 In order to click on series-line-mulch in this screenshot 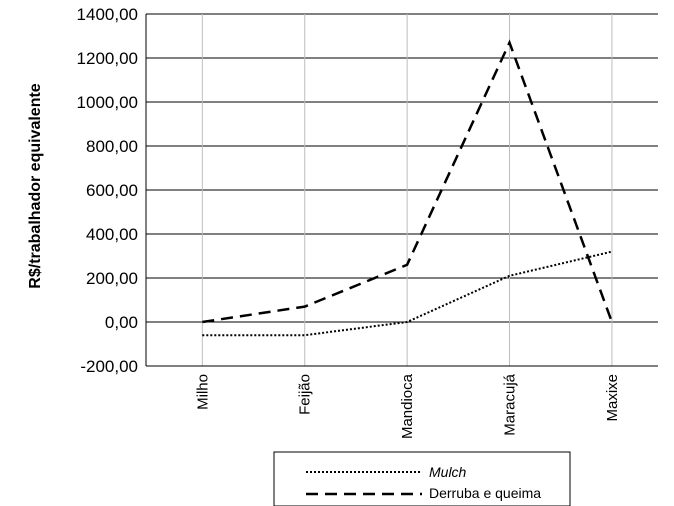, I will do `click(407, 293)`.